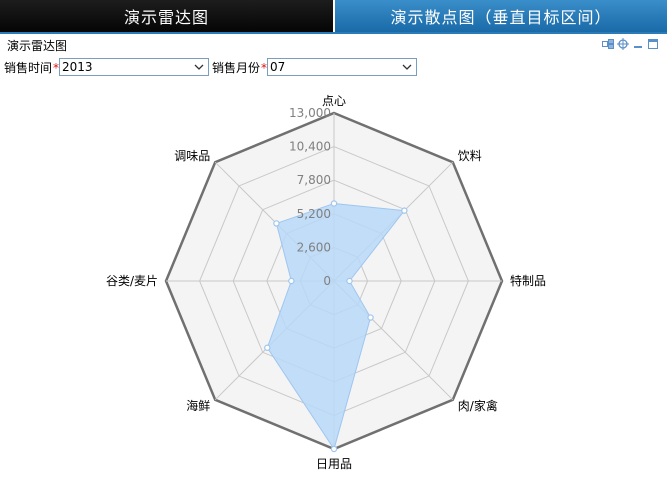  Describe the element at coordinates (653, 44) in the screenshot. I see `maximize-icon` at that location.